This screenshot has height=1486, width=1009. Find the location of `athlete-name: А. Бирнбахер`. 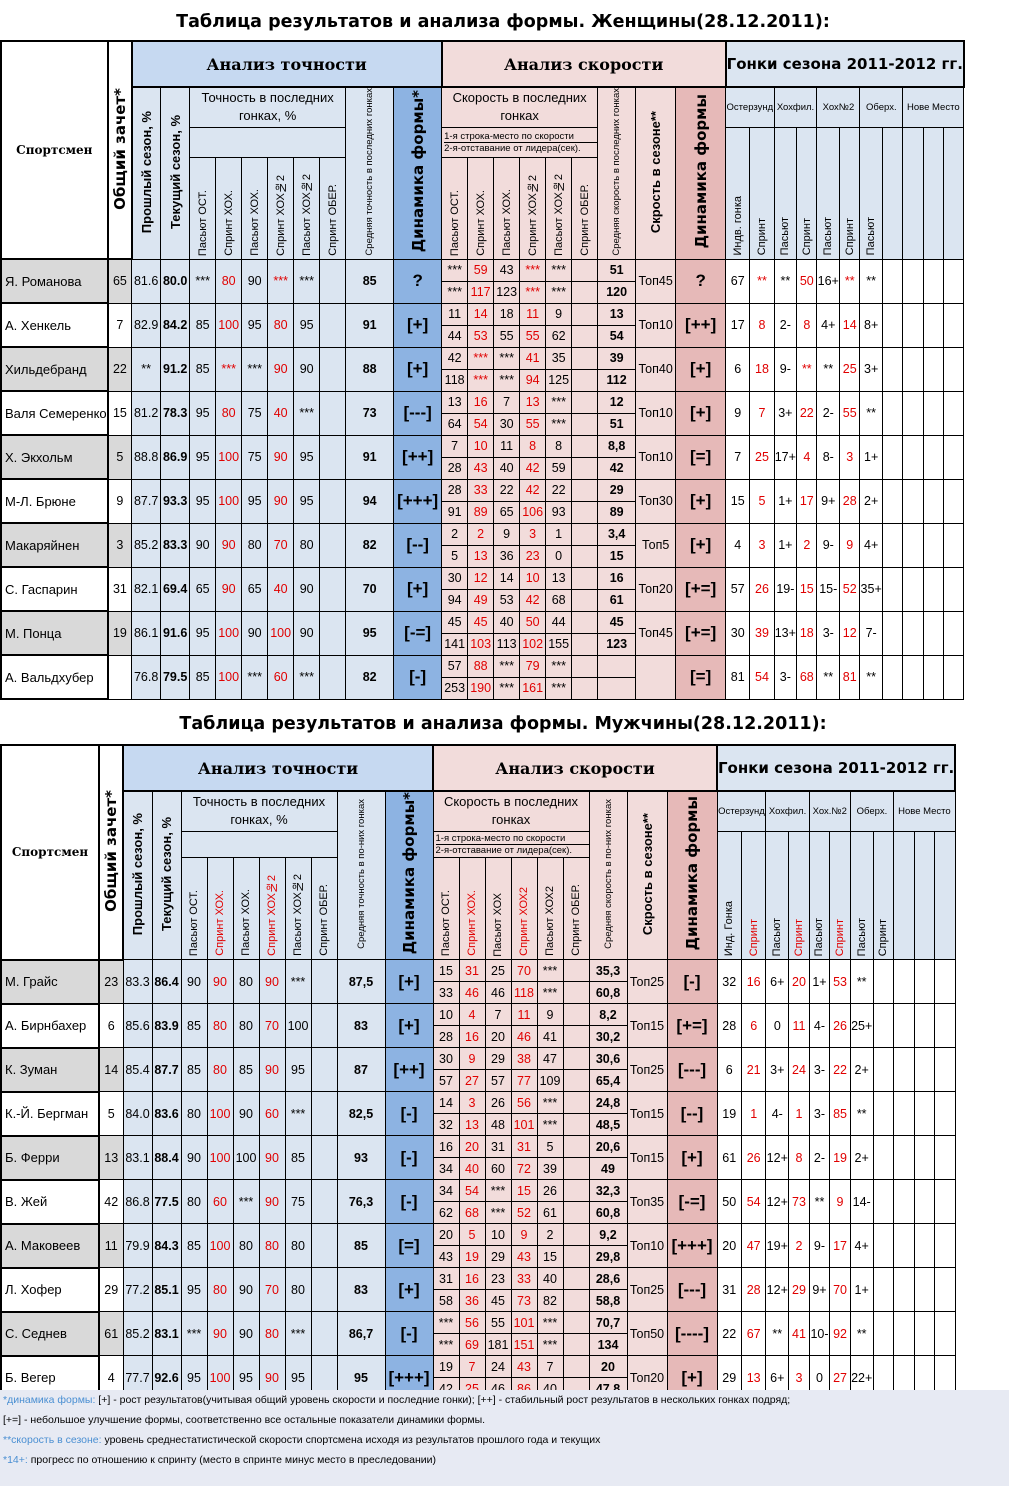

athlete-name: А. Бирнбахер is located at coordinates (50, 1025).